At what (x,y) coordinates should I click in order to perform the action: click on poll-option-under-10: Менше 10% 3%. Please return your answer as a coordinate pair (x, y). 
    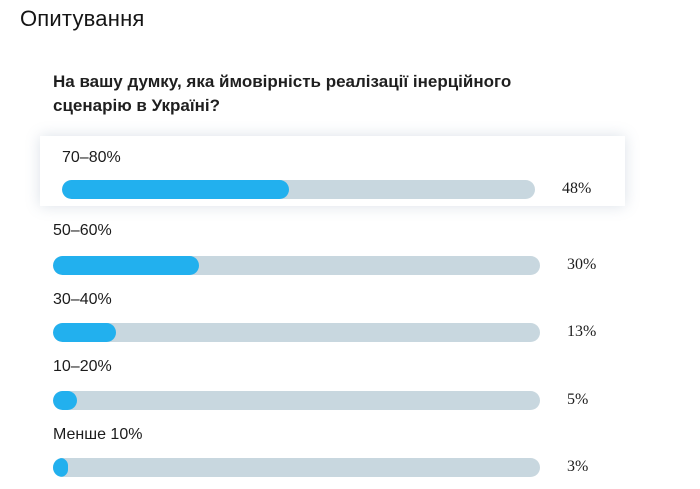
    Looking at the image, I should click on (332, 457).